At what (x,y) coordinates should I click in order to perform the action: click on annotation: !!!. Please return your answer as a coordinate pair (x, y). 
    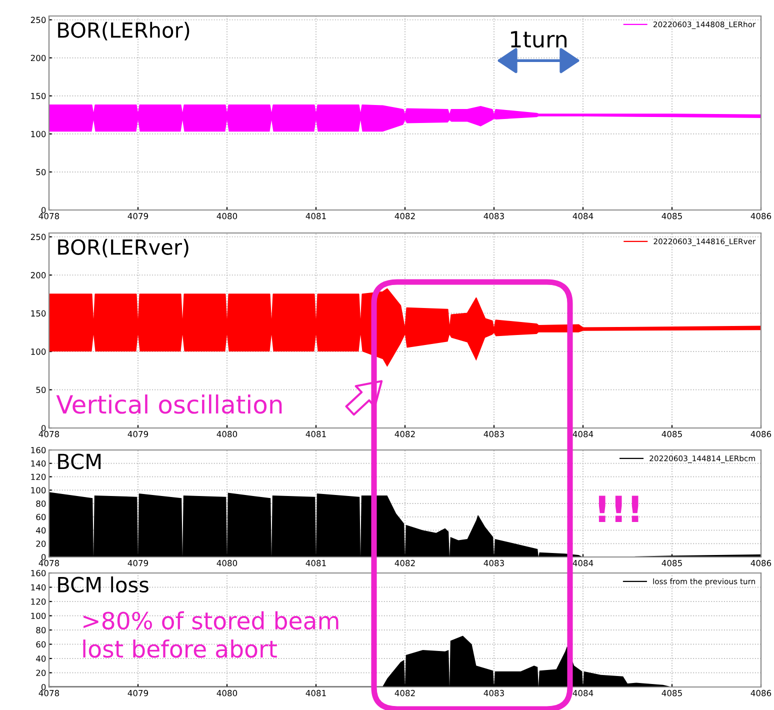
    Looking at the image, I should click on (618, 509).